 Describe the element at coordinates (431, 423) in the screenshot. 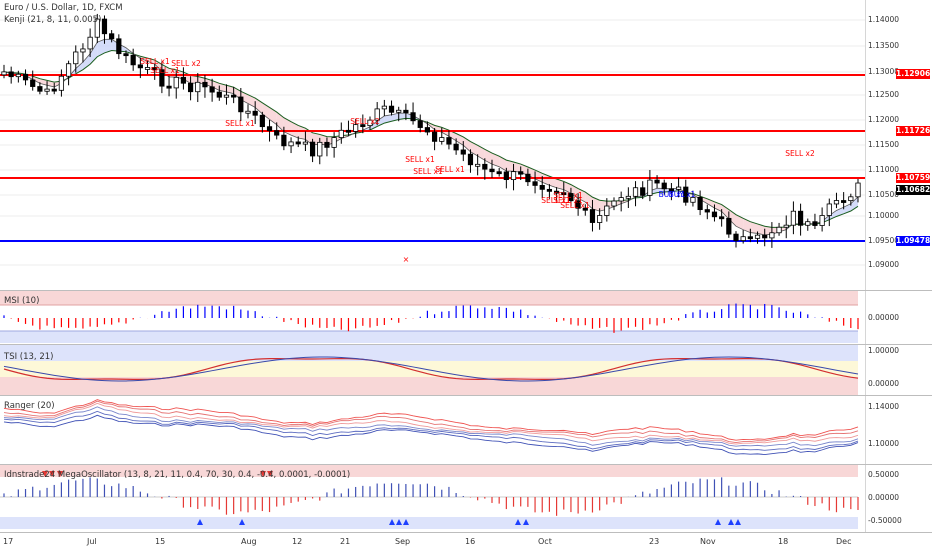

I see `ranger-band-line` at that location.